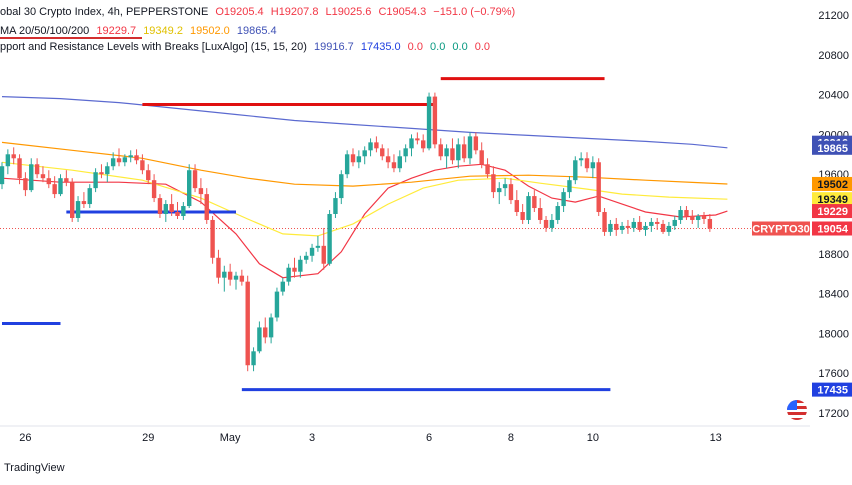 Image resolution: width=852 pixels, height=485 pixels. Describe the element at coordinates (34, 468) in the screenshot. I see `tradingview-brand: TradingView` at that location.